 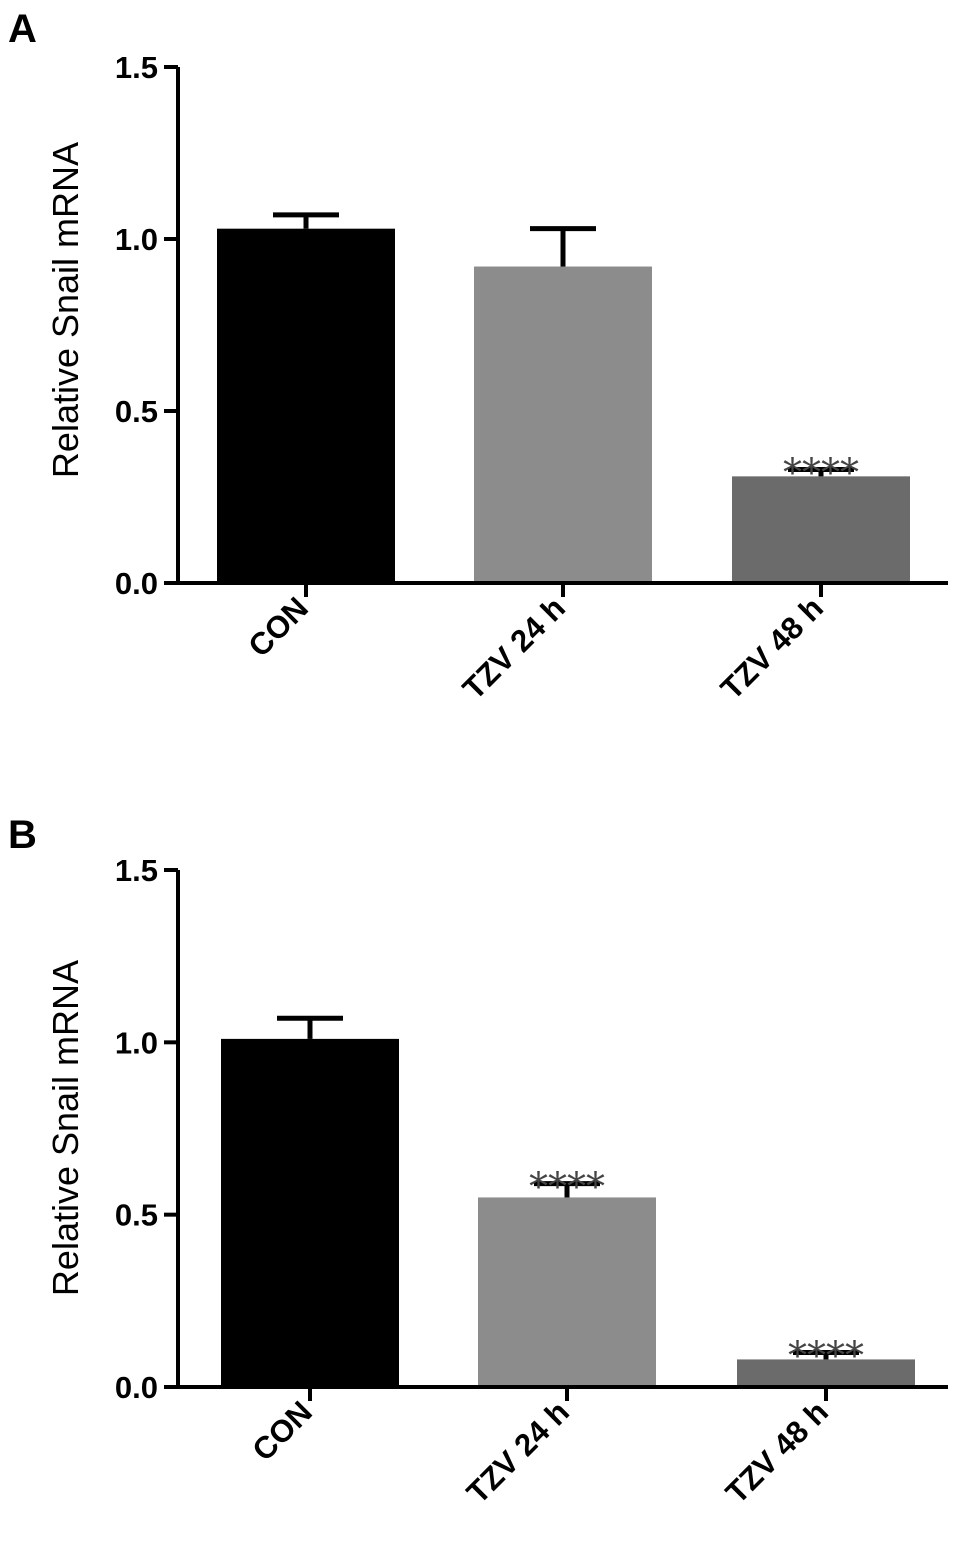 What do you see at coordinates (136, 239) in the screenshot?
I see `y-tick-label-a-2: 1.0` at bounding box center [136, 239].